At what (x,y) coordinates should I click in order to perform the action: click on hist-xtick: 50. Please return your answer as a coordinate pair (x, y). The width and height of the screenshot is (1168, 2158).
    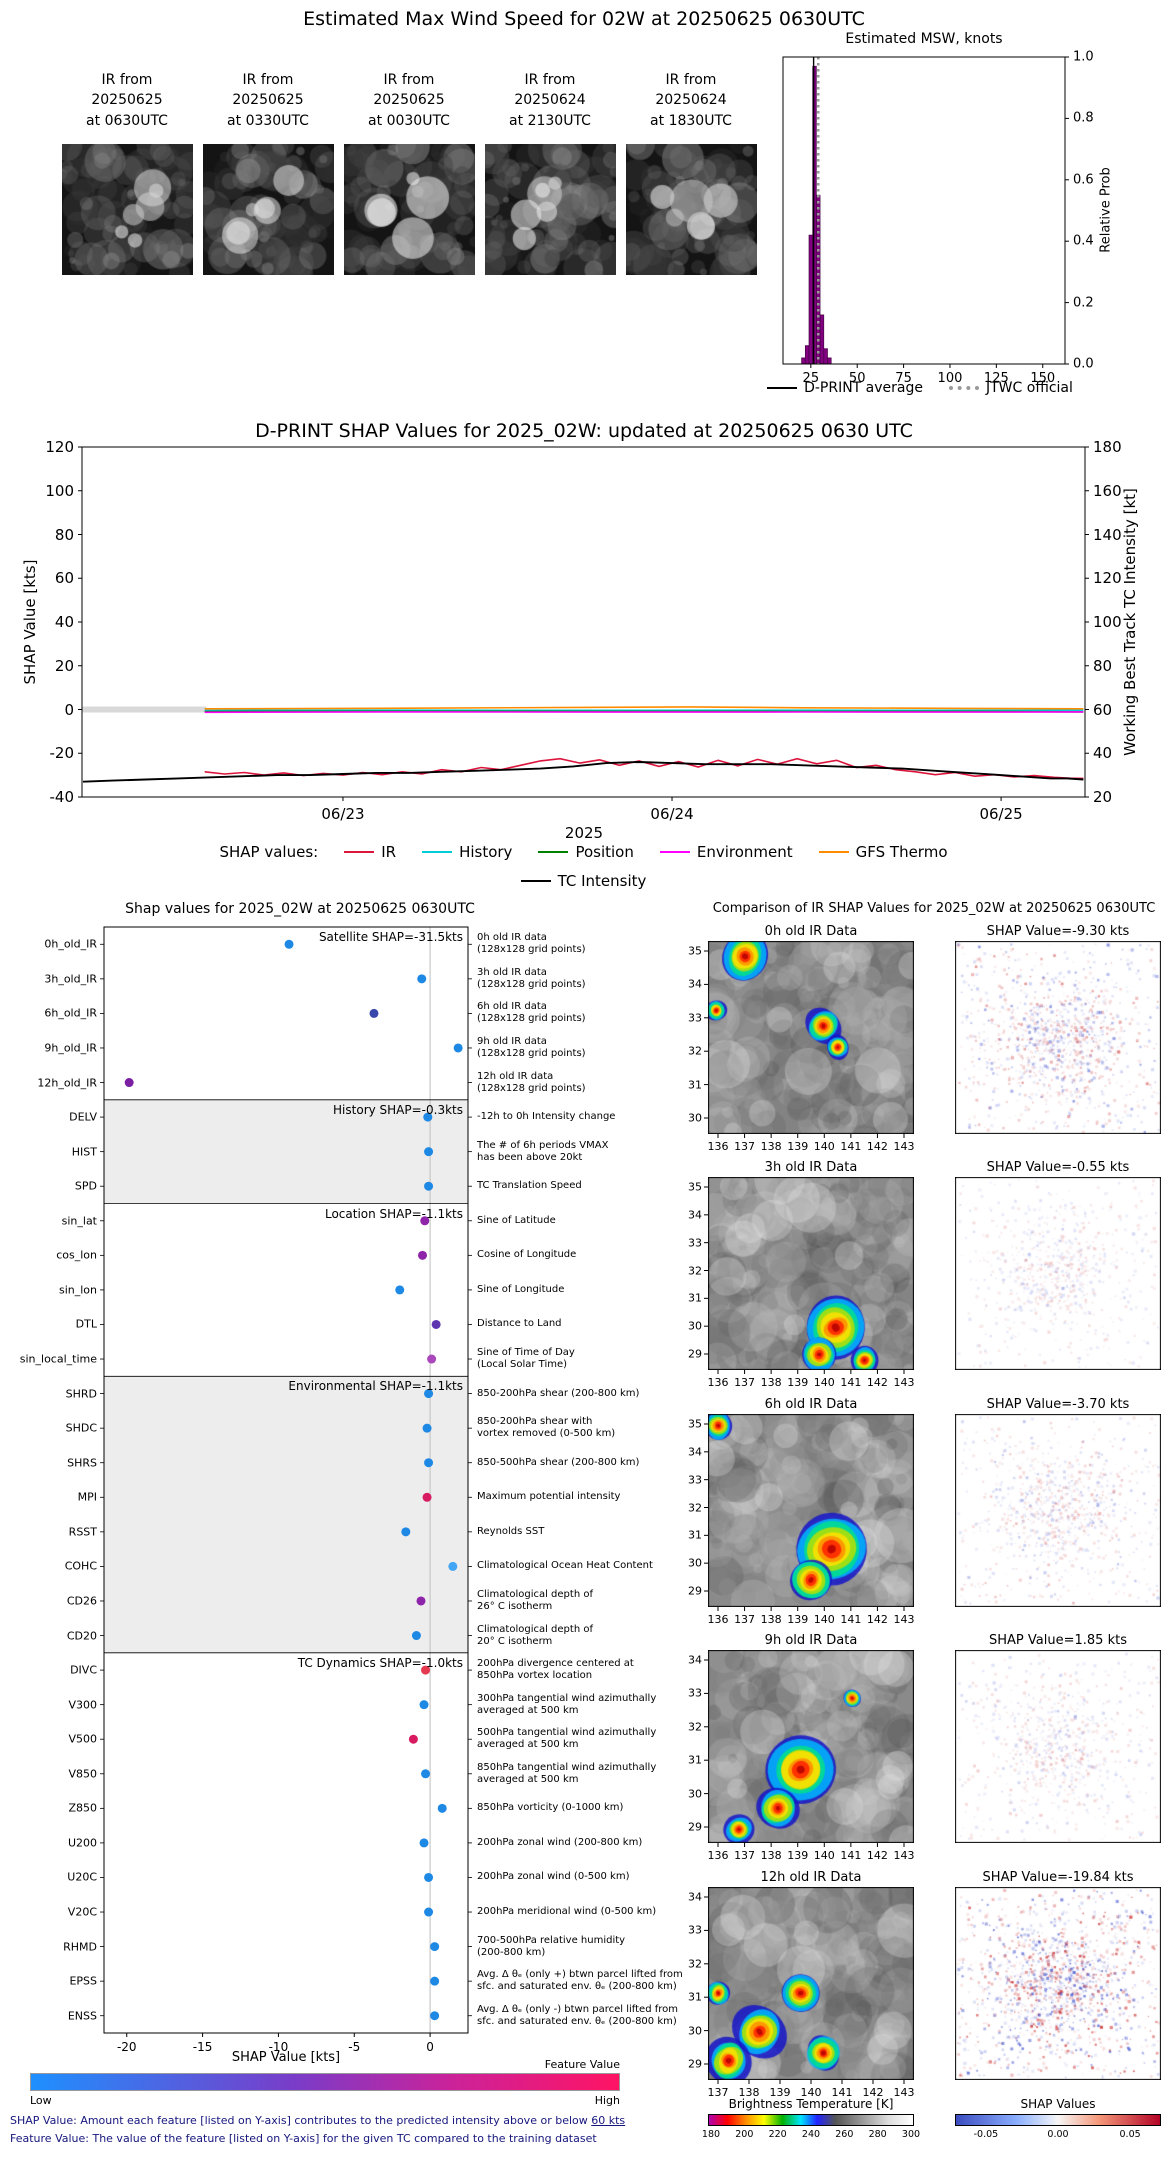
    Looking at the image, I should click on (857, 378).